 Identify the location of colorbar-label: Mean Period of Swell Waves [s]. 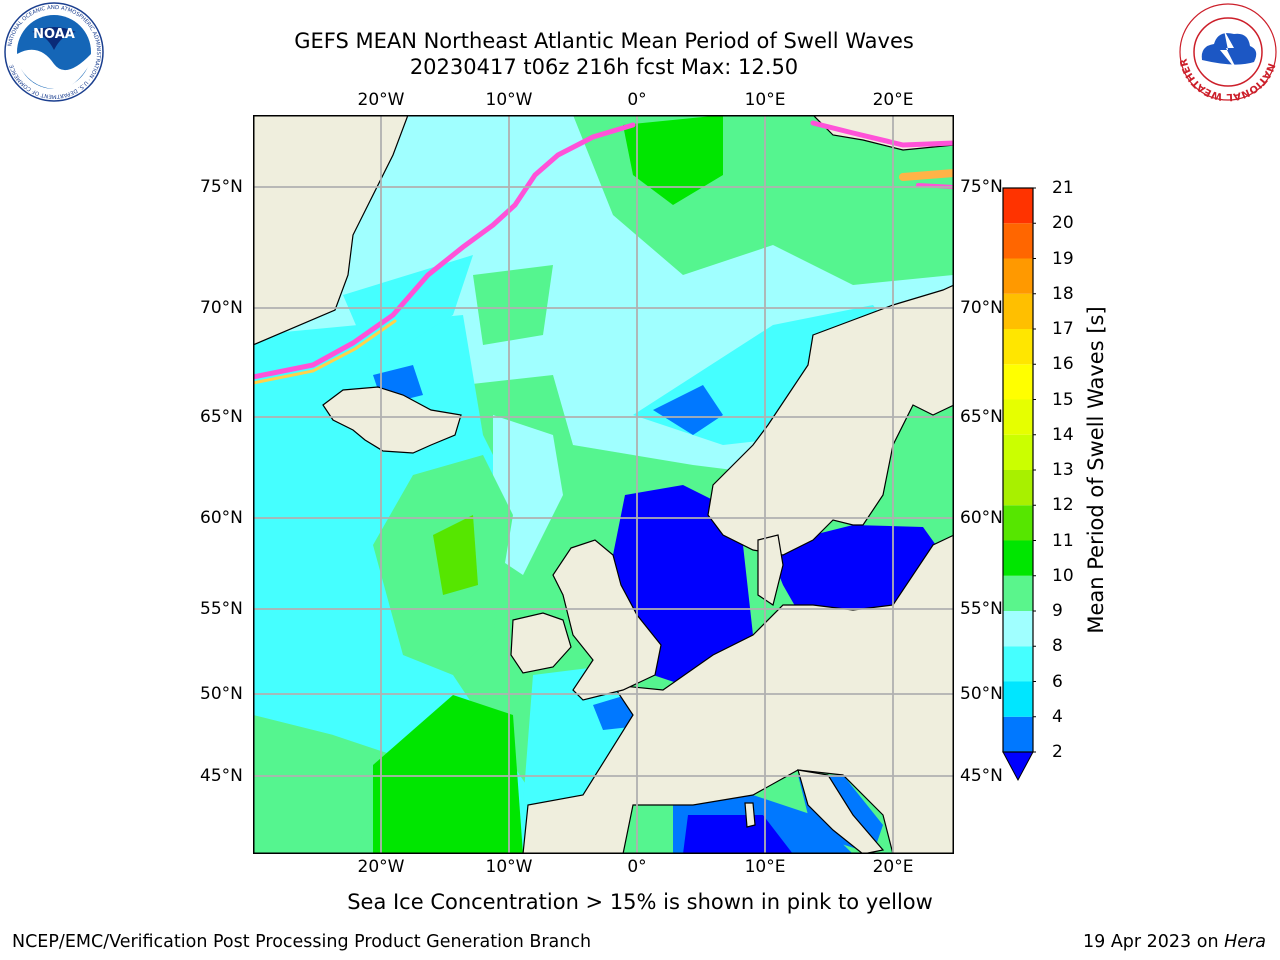
(1096, 470).